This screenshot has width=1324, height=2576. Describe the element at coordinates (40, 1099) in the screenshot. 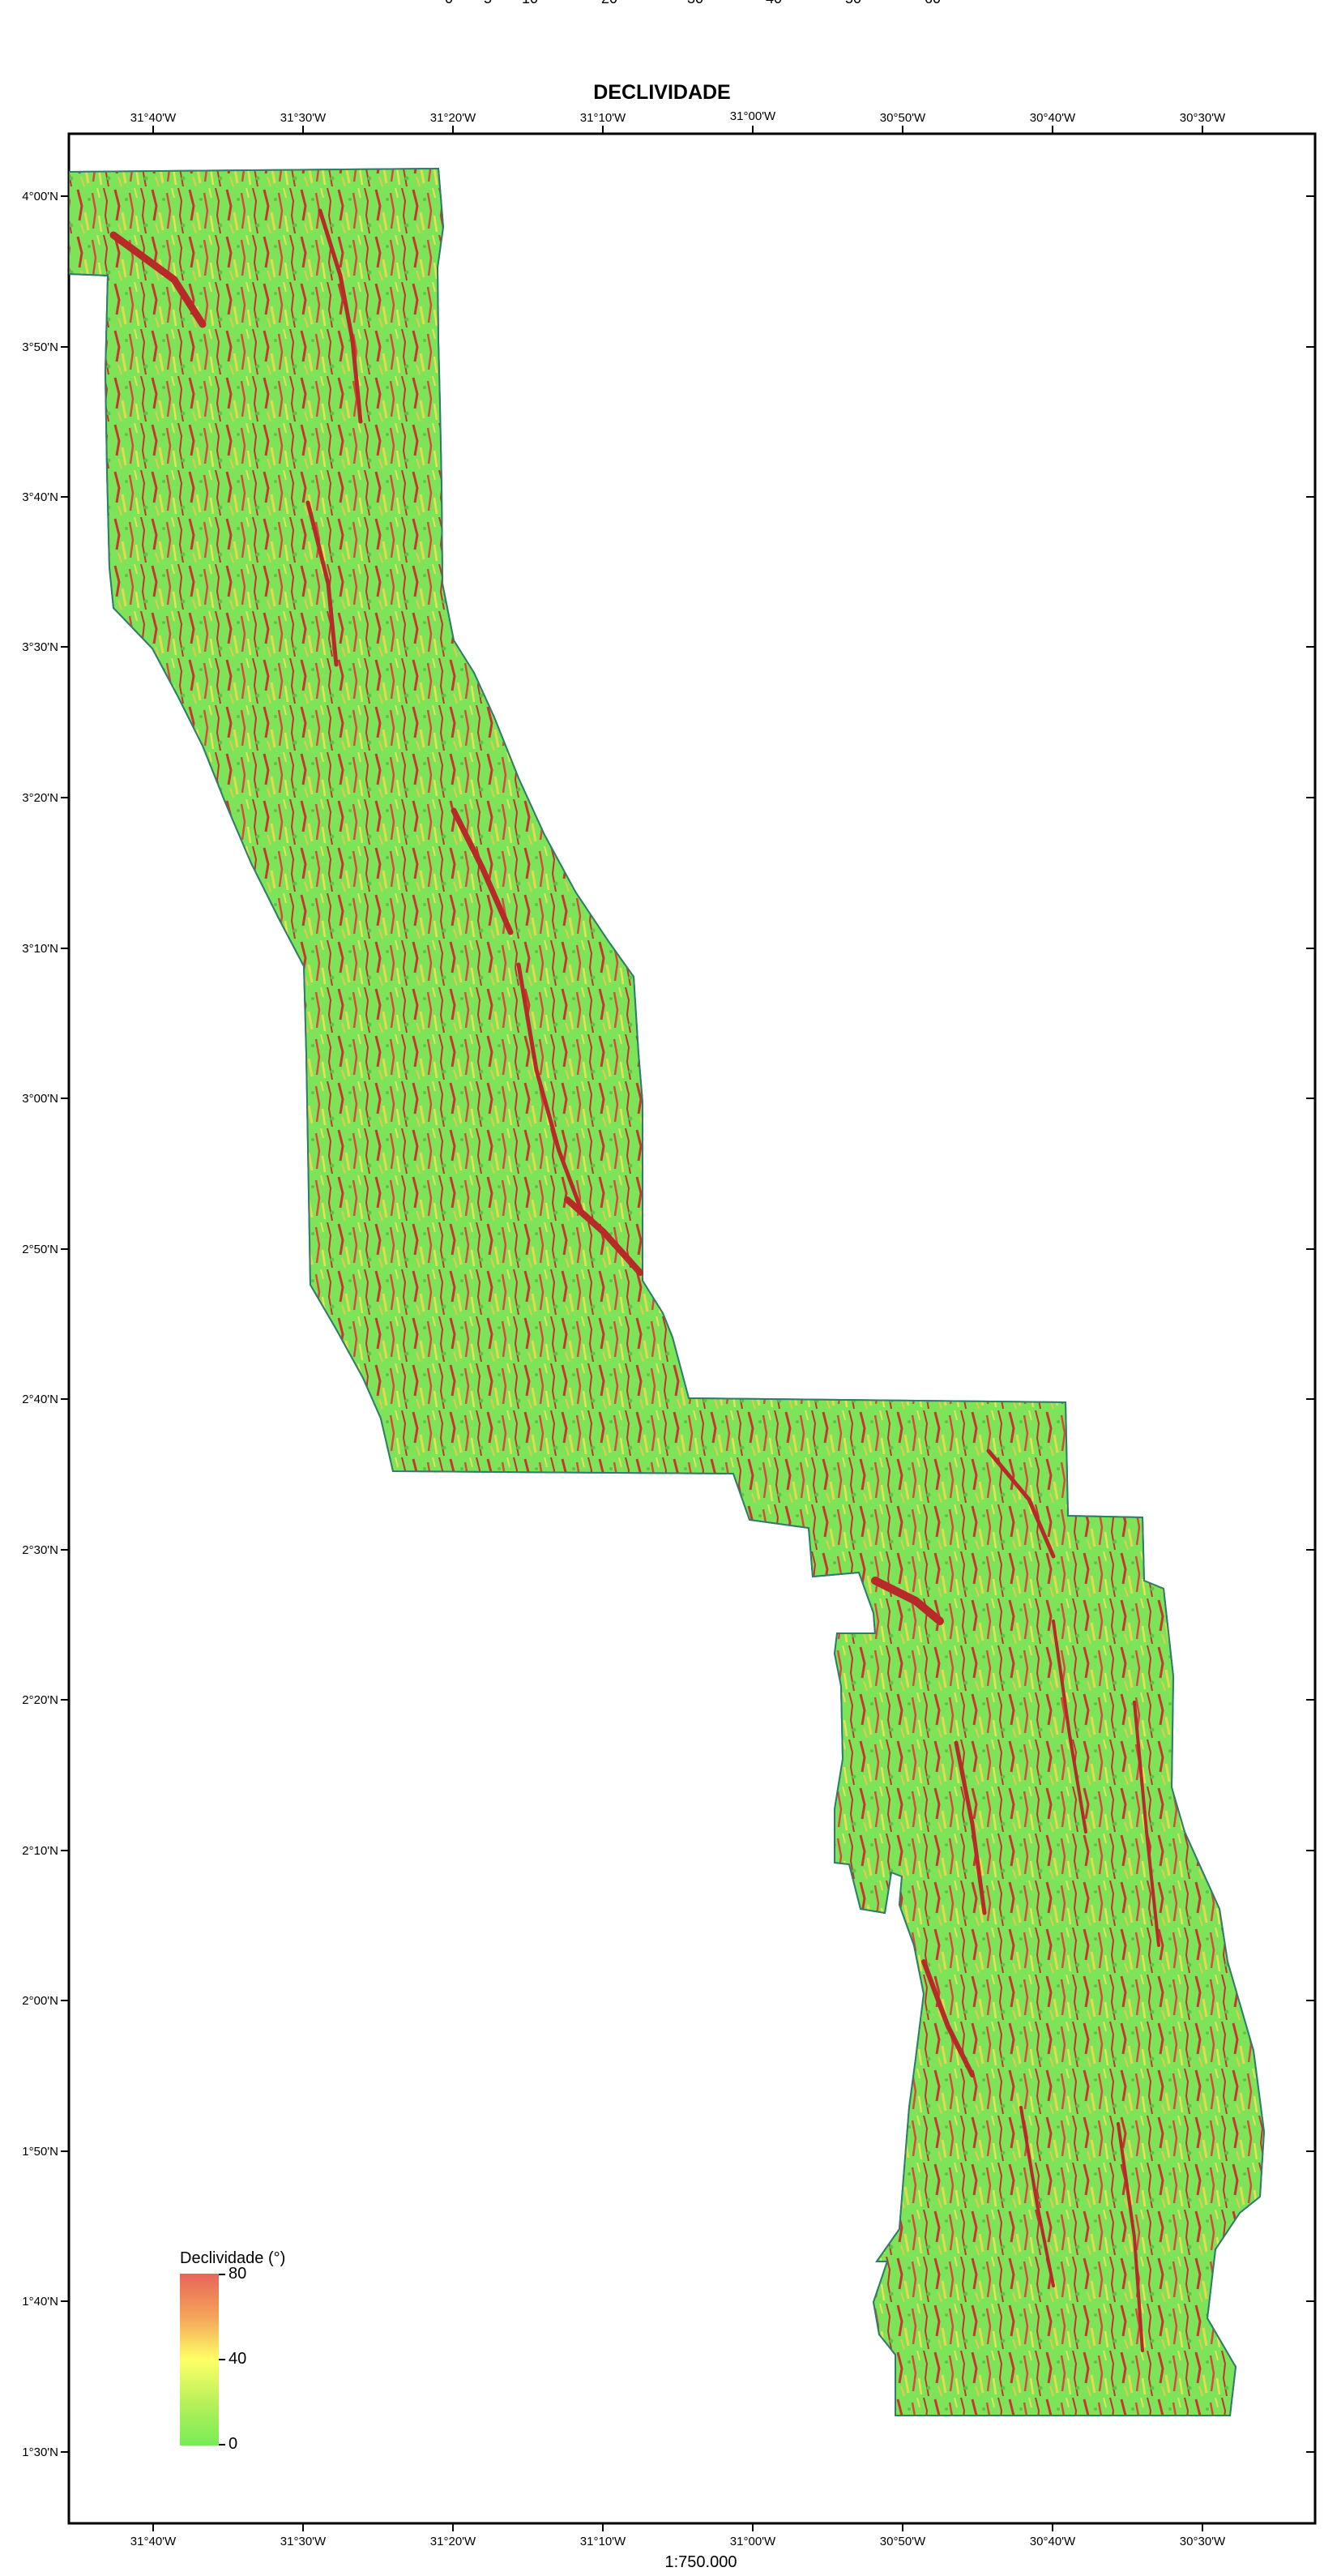

I see `lat-label: 3°00'N` at that location.